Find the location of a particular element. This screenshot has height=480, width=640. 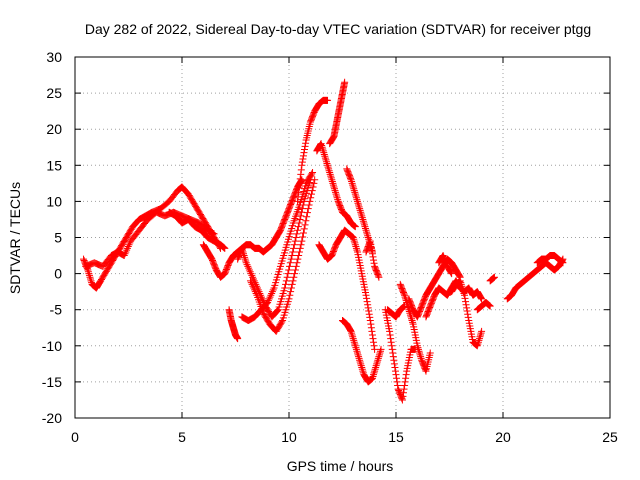

series-arc25 is located at coordinates (492, 279).